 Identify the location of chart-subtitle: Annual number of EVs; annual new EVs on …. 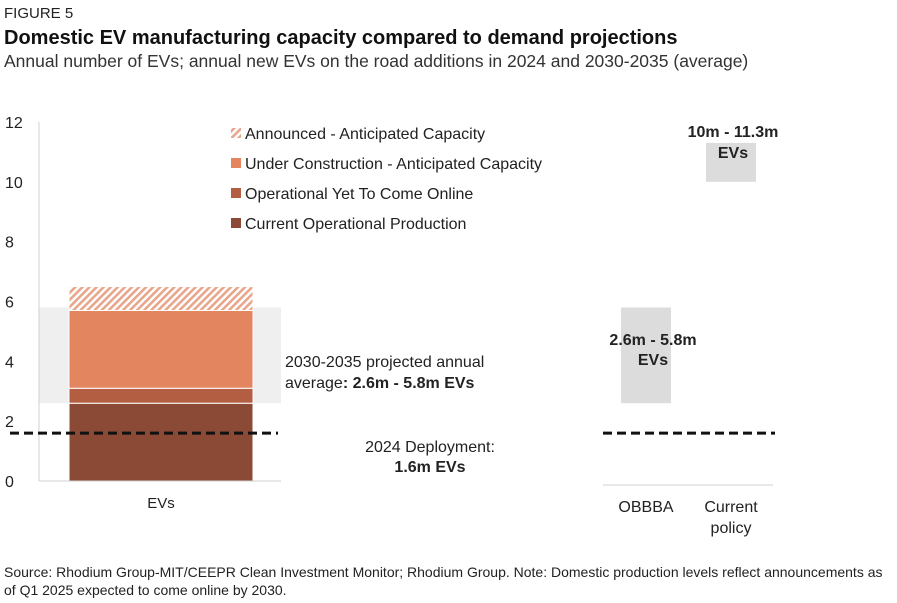
(376, 61).